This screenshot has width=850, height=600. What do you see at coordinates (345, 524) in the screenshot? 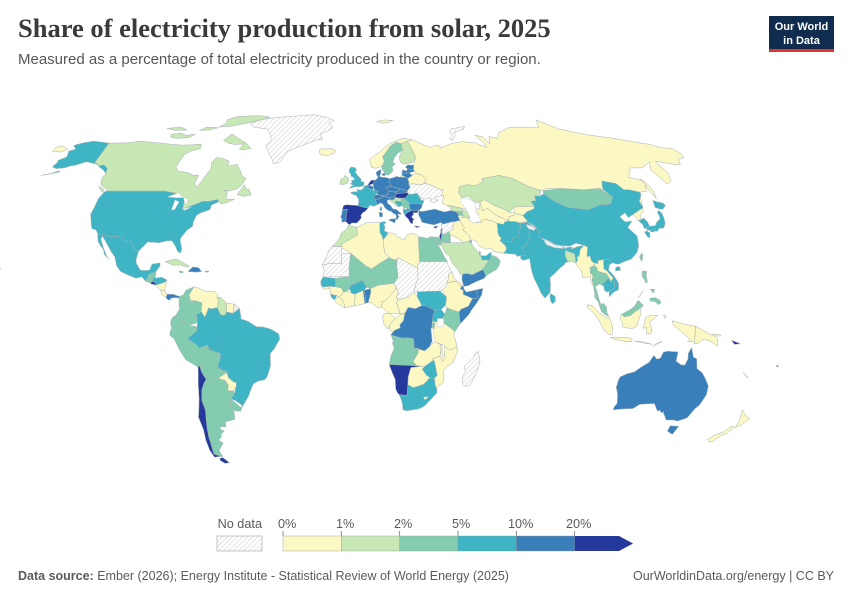
I see `svg-text: 1%` at bounding box center [345, 524].